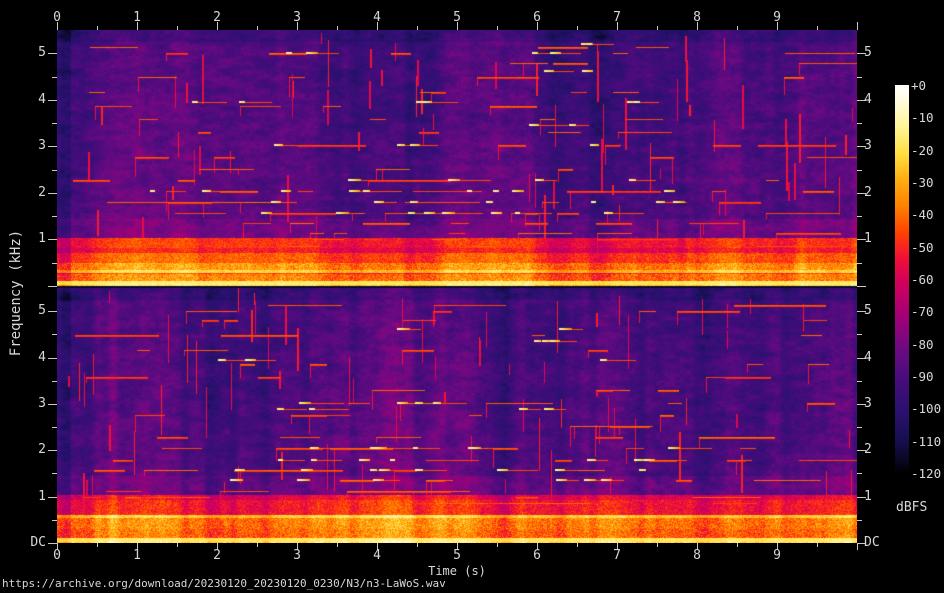  What do you see at coordinates (912, 507) in the screenshot?
I see `colorbar-unit-label: dBFS` at bounding box center [912, 507].